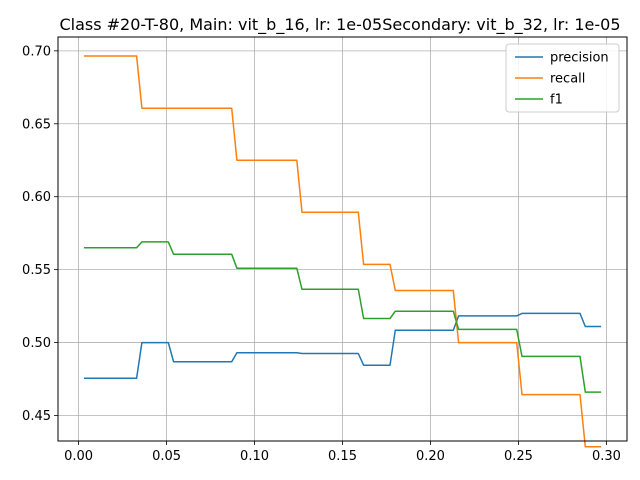 This screenshot has width=640, height=480. I want to click on y-tick-label: 0.55, so click(36, 270).